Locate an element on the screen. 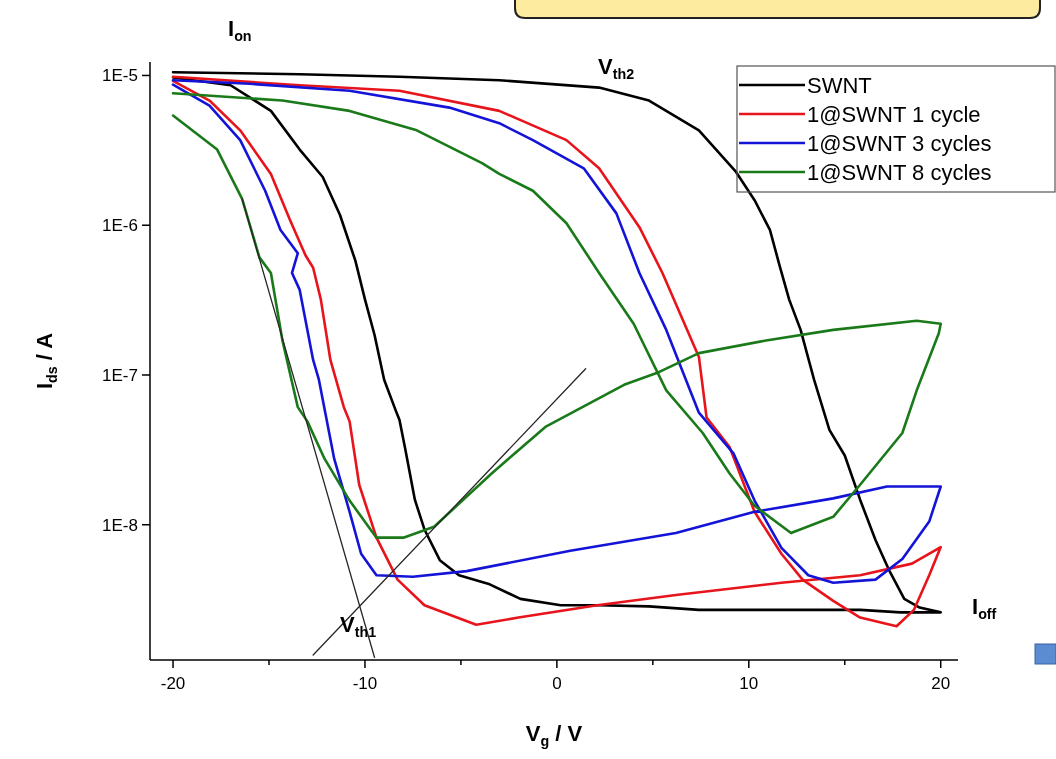  y-tick-label: 1E-8 is located at coordinates (120, 525).